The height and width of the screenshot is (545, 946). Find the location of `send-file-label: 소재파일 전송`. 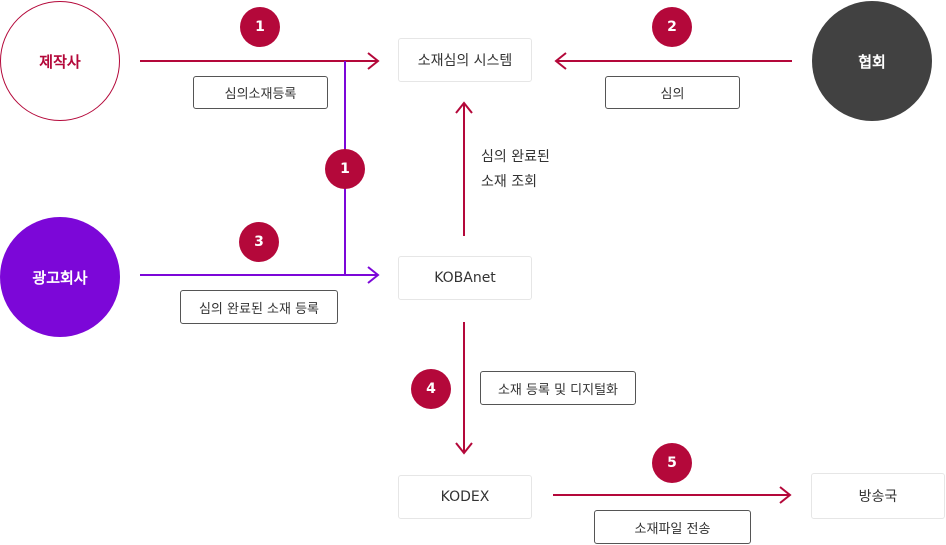

send-file-label: 소재파일 전송 is located at coordinates (672, 527).